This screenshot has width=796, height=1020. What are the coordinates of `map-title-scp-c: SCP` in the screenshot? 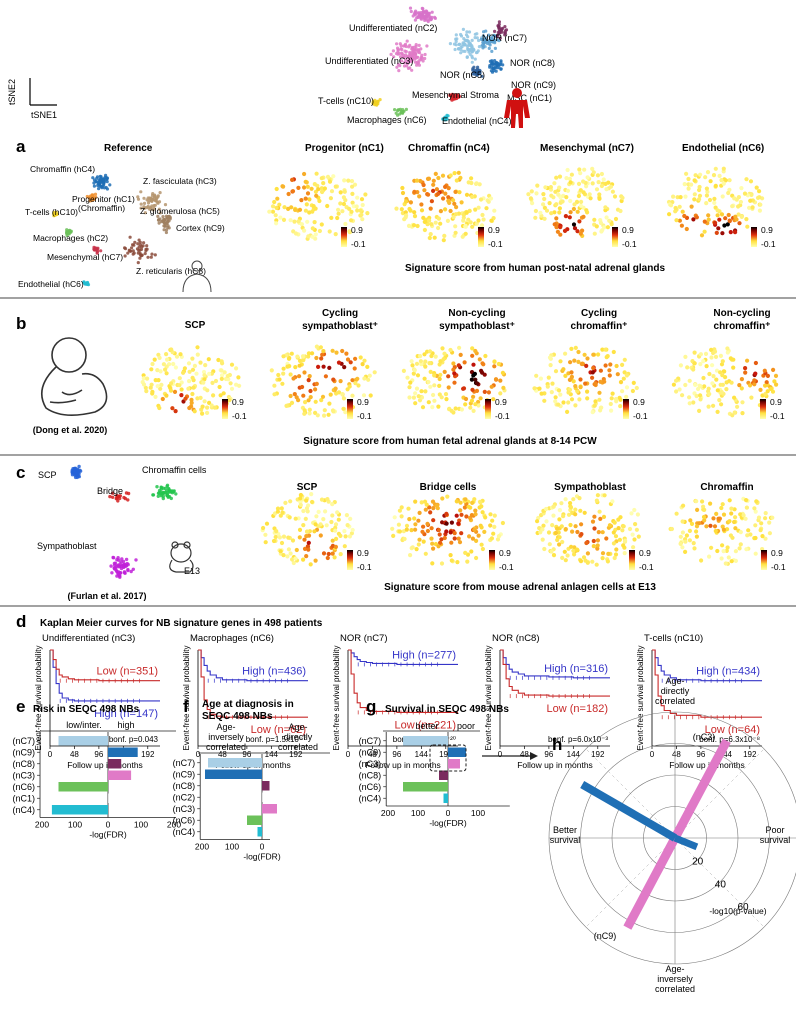 It's located at (307, 487).